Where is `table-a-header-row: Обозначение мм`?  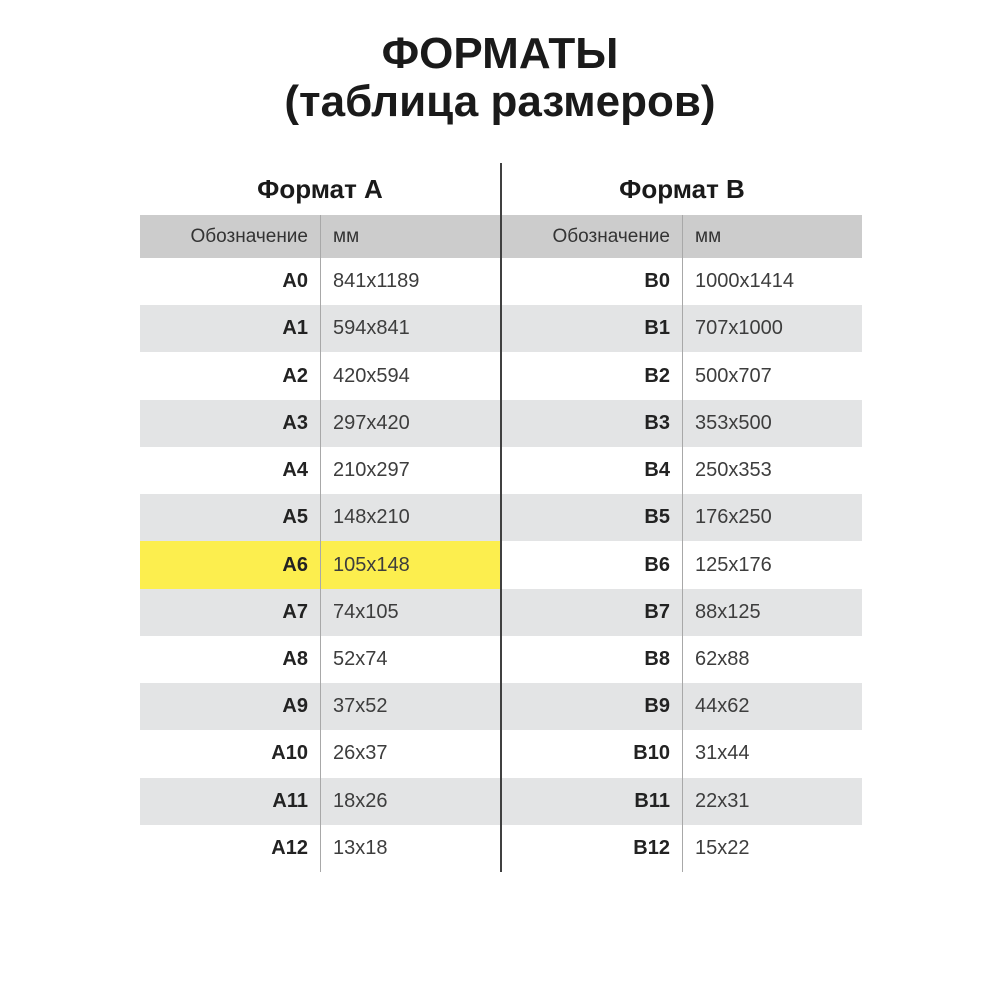 table-a-header-row: Обозначение мм is located at coordinates (320, 236).